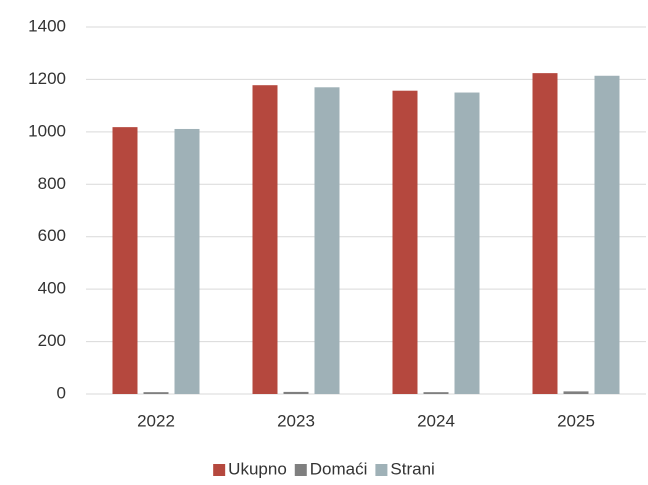  I want to click on x-tick-label: 2024, so click(436, 420).